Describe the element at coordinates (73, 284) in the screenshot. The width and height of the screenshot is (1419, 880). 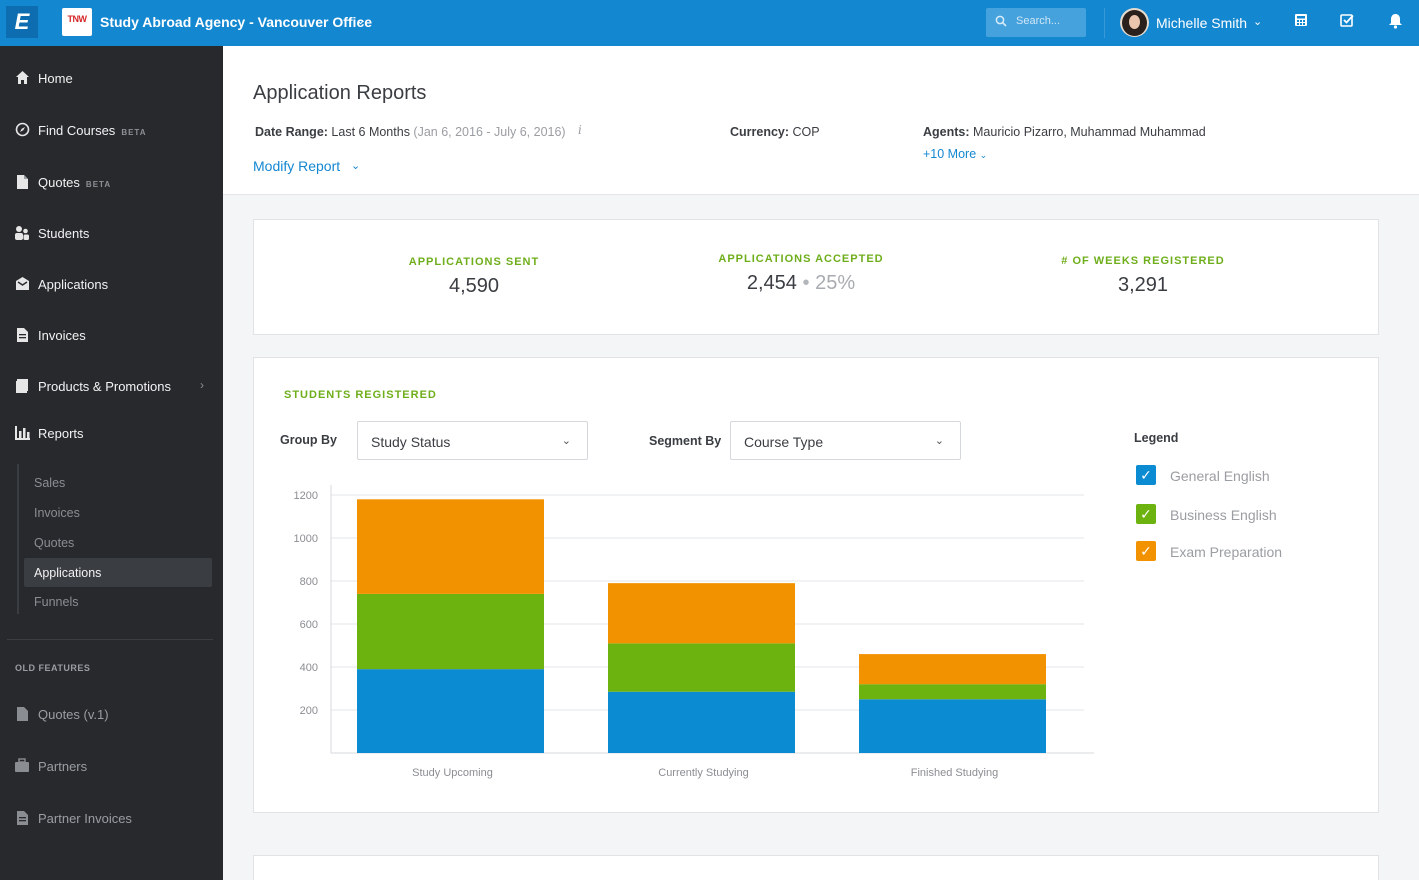
I see `sidebar-item-label: Applications` at that location.